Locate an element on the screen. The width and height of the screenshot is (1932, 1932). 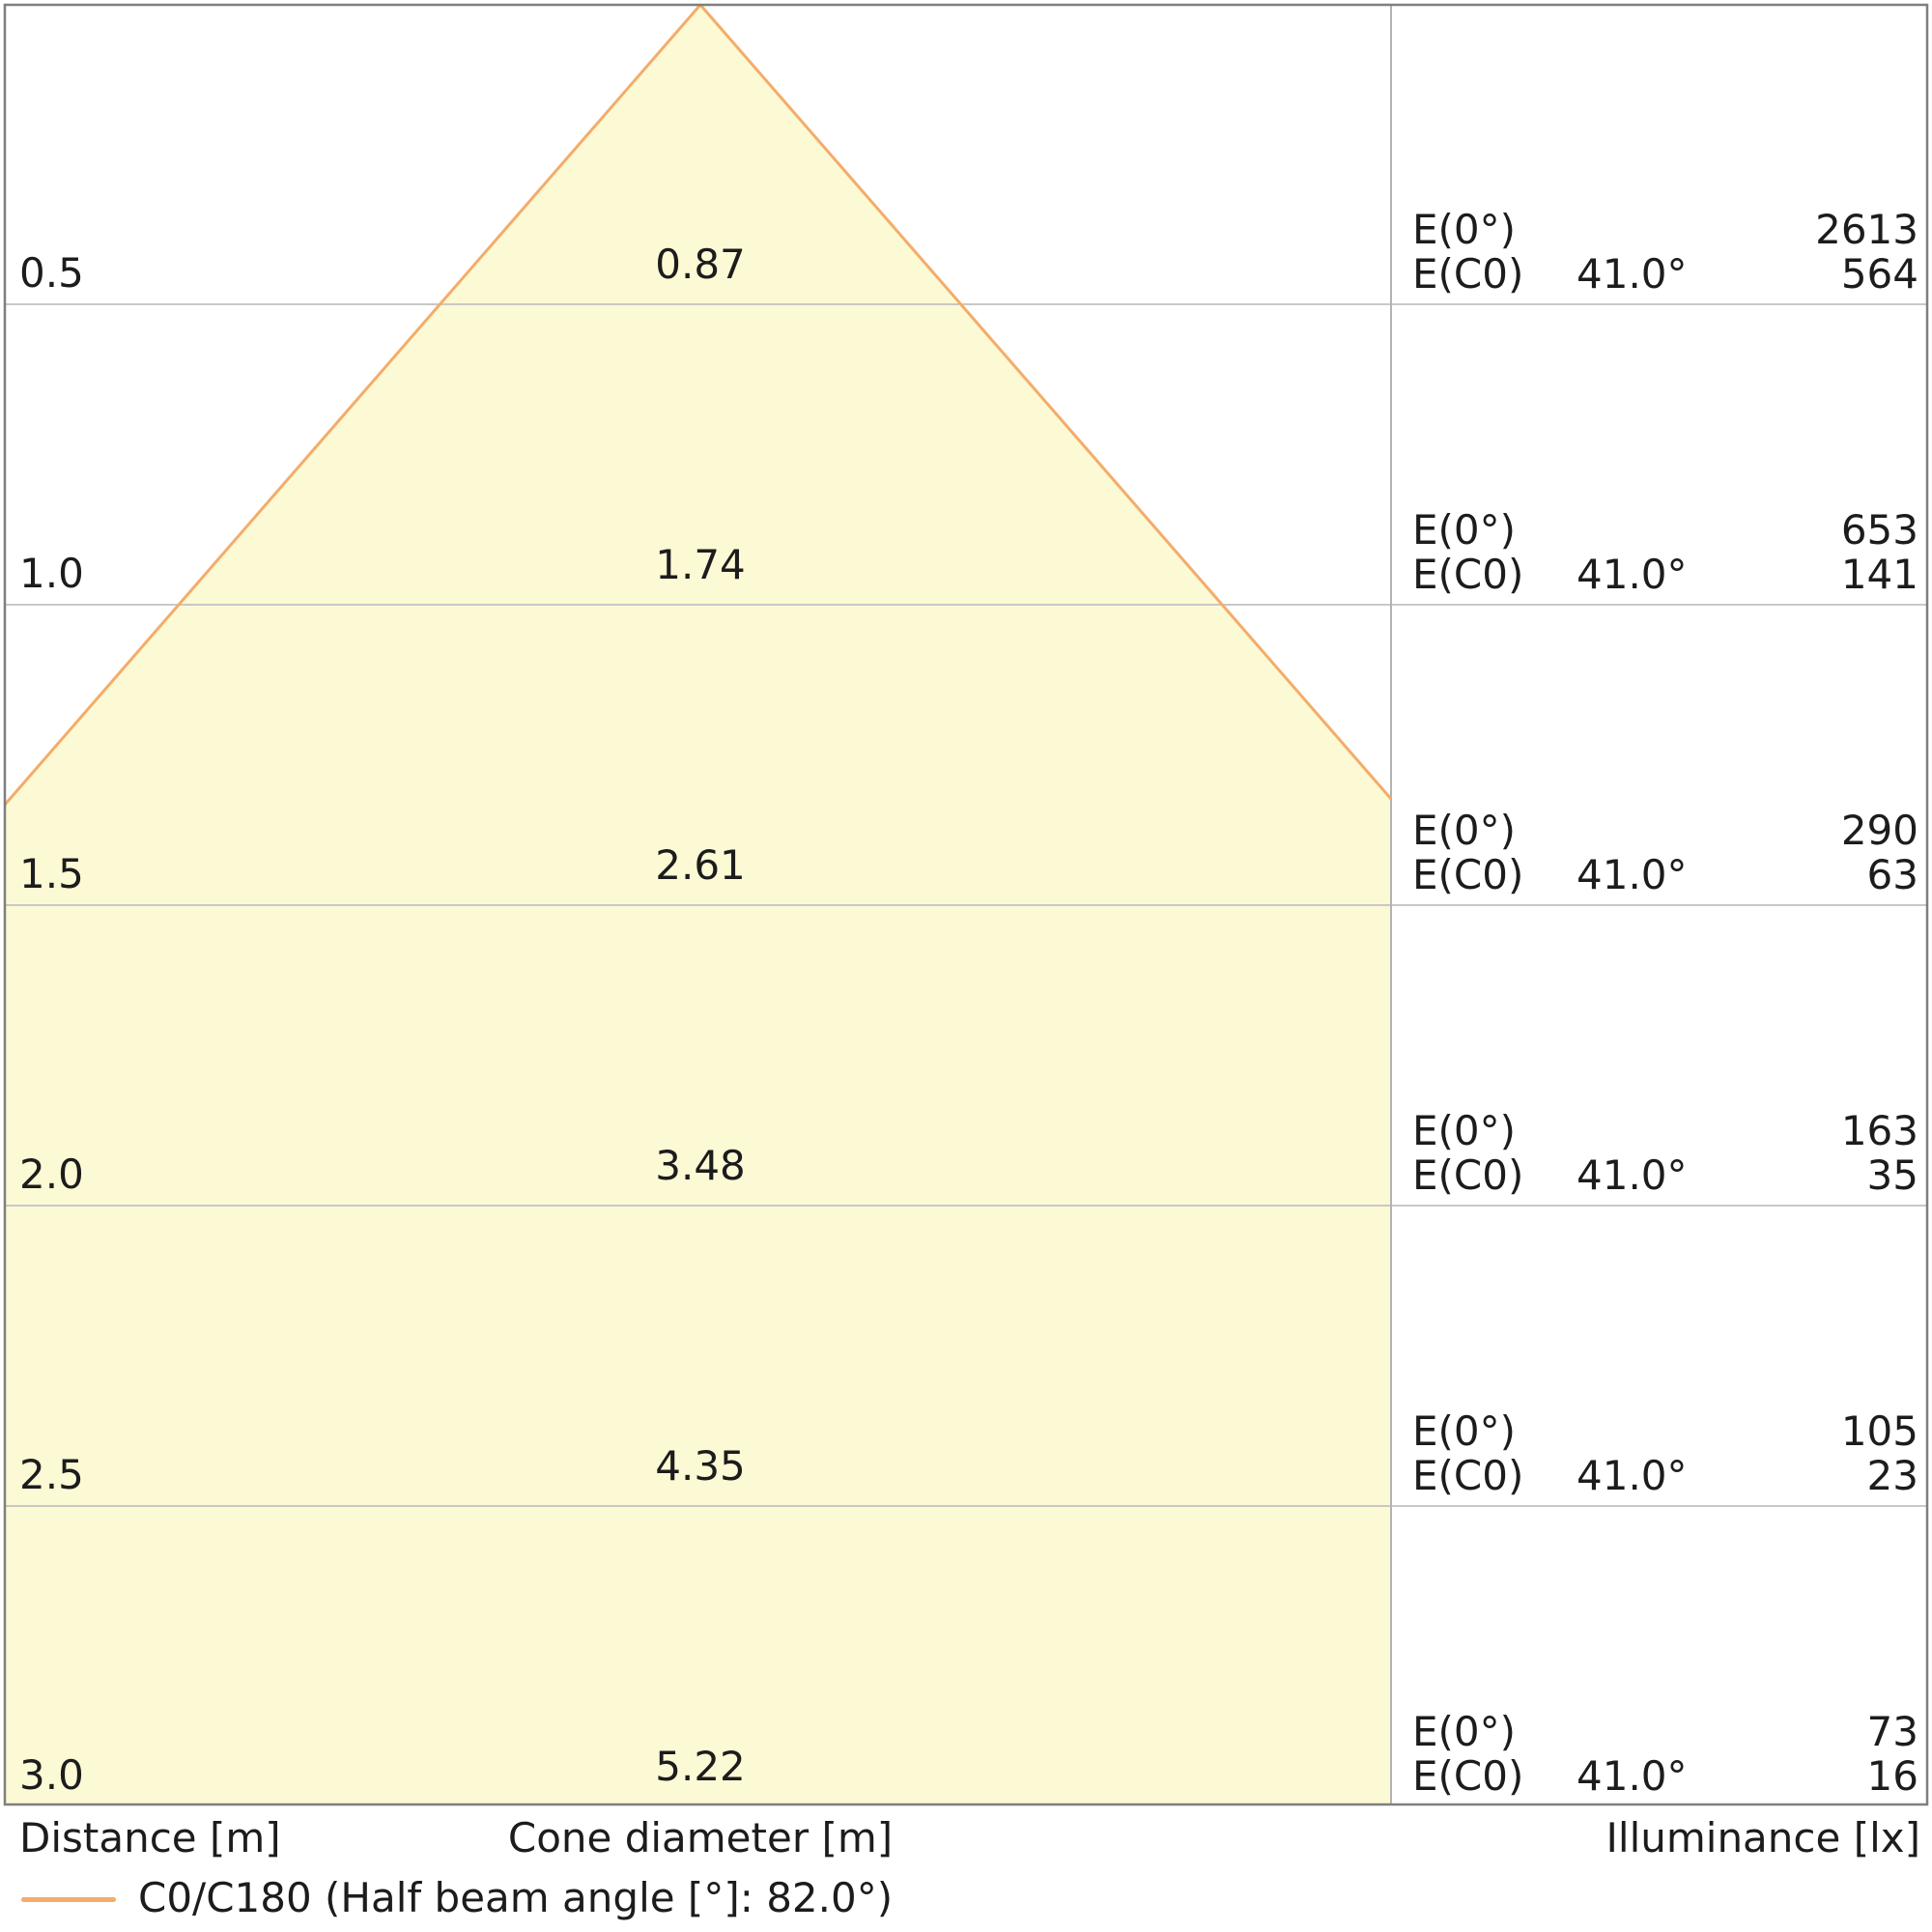
ec0-value: 564 is located at coordinates (1879, 274).